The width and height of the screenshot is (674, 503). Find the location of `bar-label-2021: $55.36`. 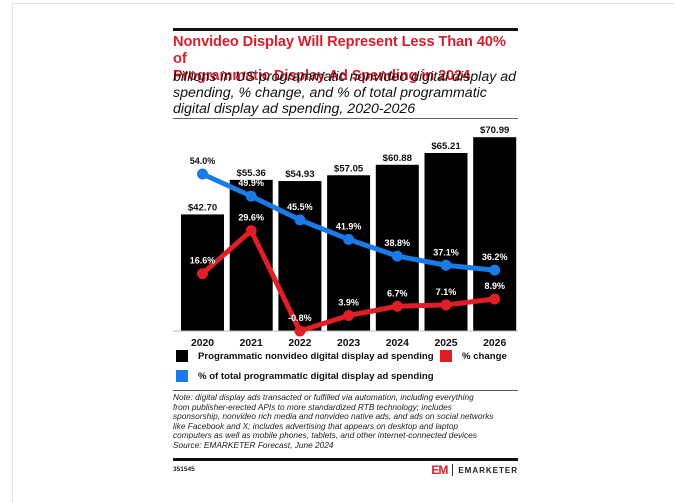

bar-label-2021: $55.36 is located at coordinates (251, 173).